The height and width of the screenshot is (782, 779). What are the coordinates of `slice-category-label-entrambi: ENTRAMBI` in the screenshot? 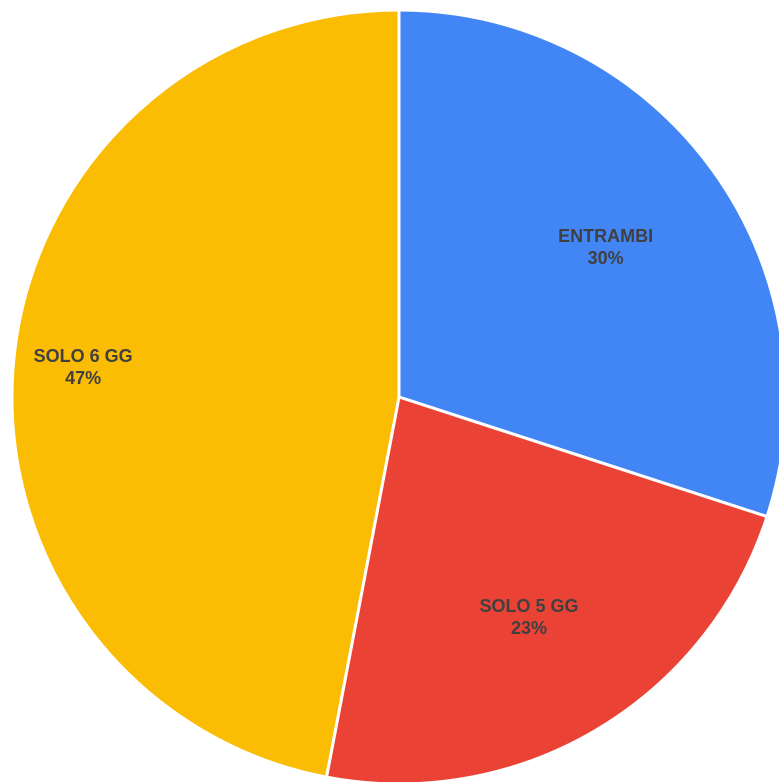 It's located at (605, 236).